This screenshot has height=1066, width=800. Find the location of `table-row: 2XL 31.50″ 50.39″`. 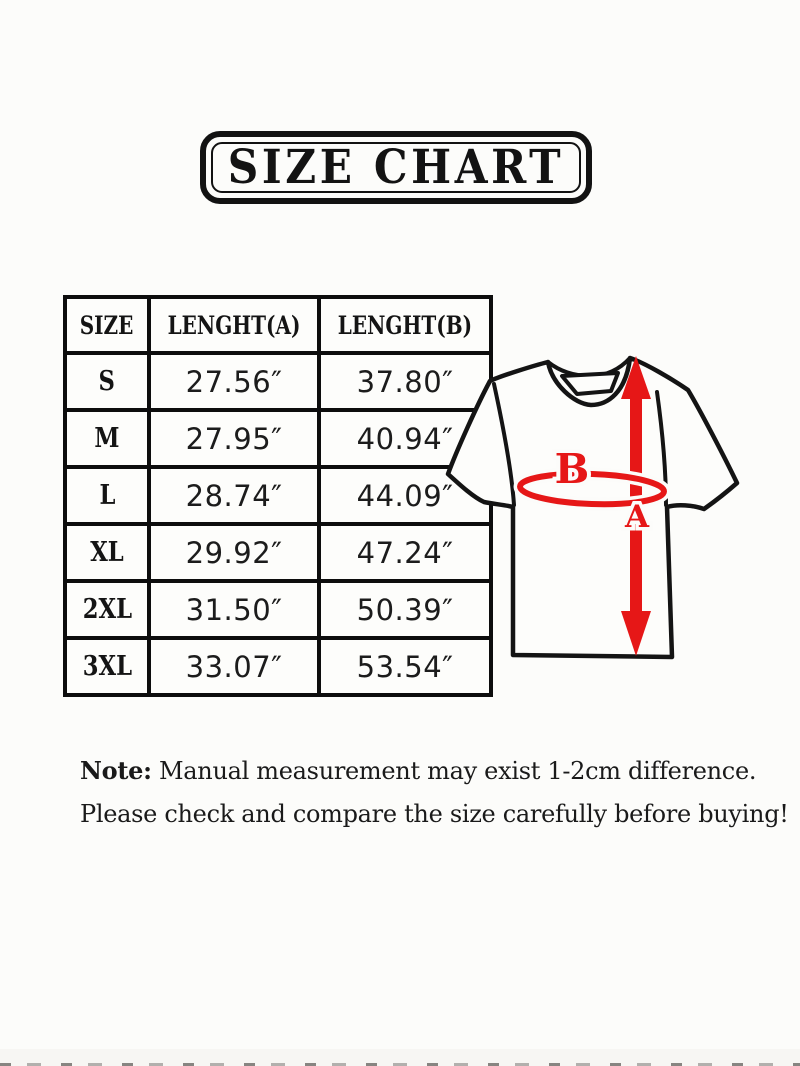

table-row: 2XL 31.50″ 50.39″ is located at coordinates (278, 609).